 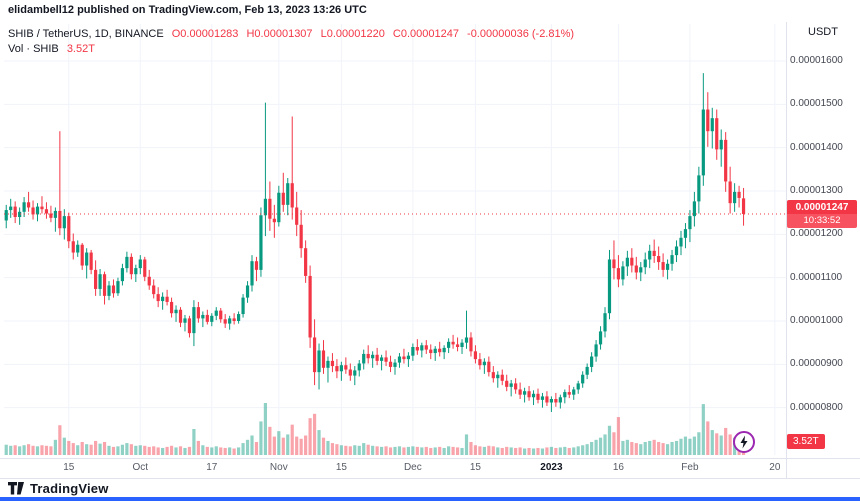 I want to click on time-tick-label: Feb, so click(x=690, y=467).